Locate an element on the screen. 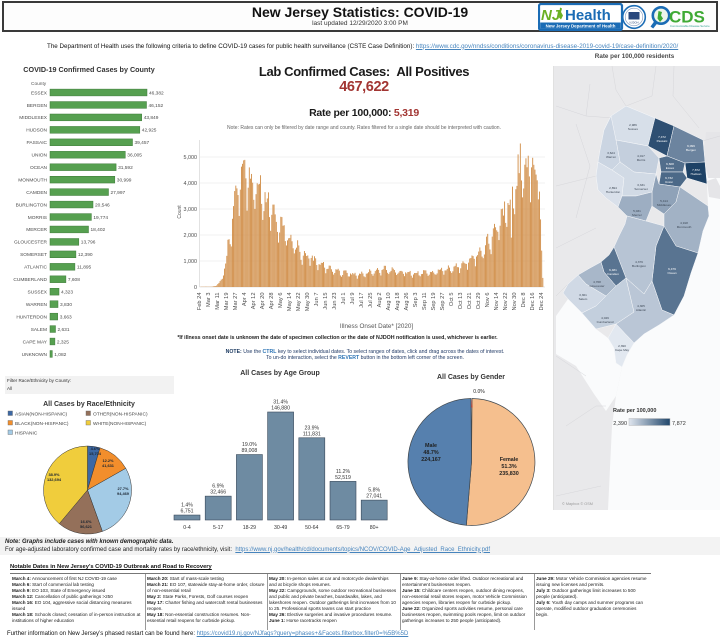 This screenshot has height=640, width=720. svg-text: Union is located at coordinates (669, 182).